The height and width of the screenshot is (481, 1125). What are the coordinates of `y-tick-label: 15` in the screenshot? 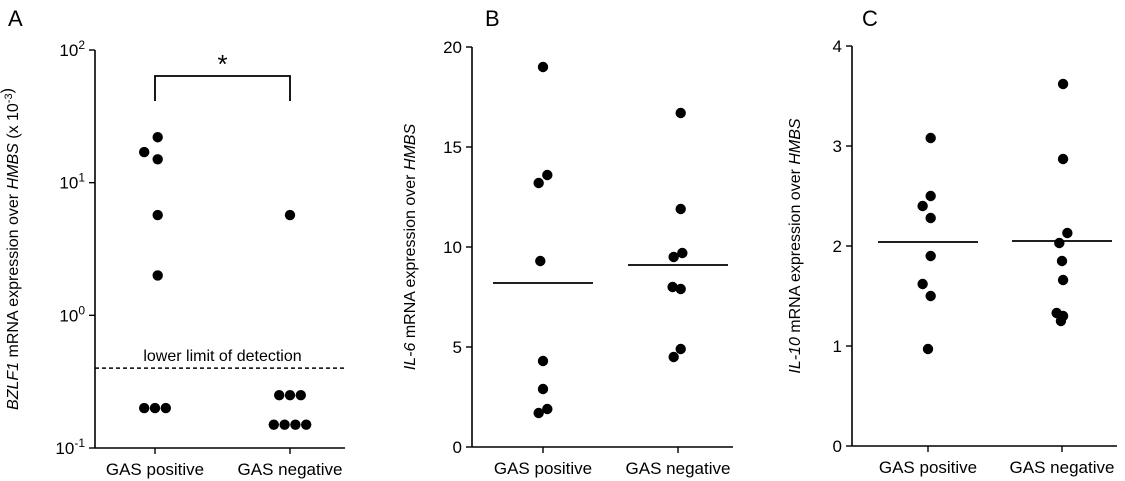 It's located at (452, 147).